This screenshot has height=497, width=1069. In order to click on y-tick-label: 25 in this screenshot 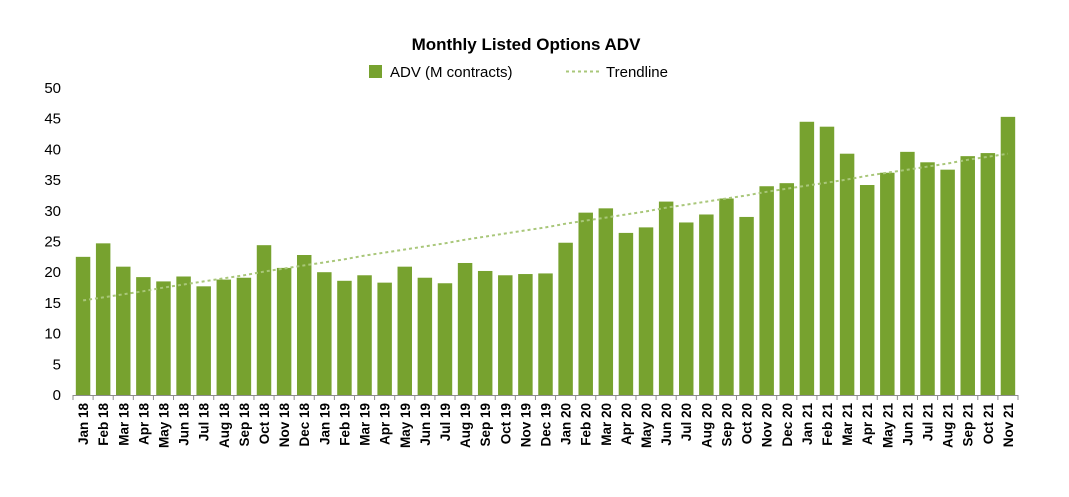, I will do `click(52, 242)`.